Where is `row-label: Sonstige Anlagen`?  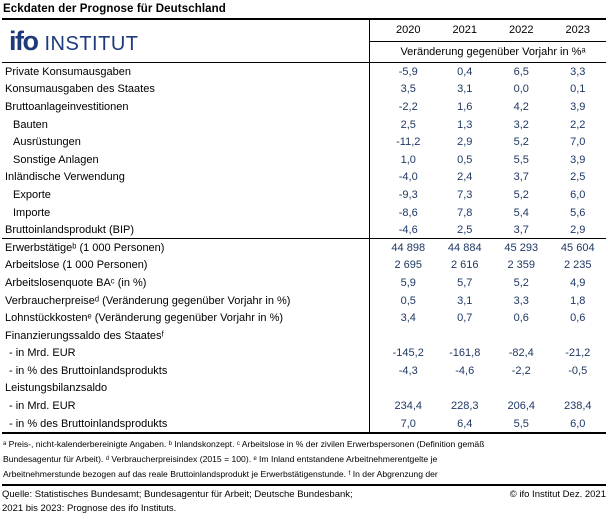
row-label: Sonstige Anlagen is located at coordinates (186, 159).